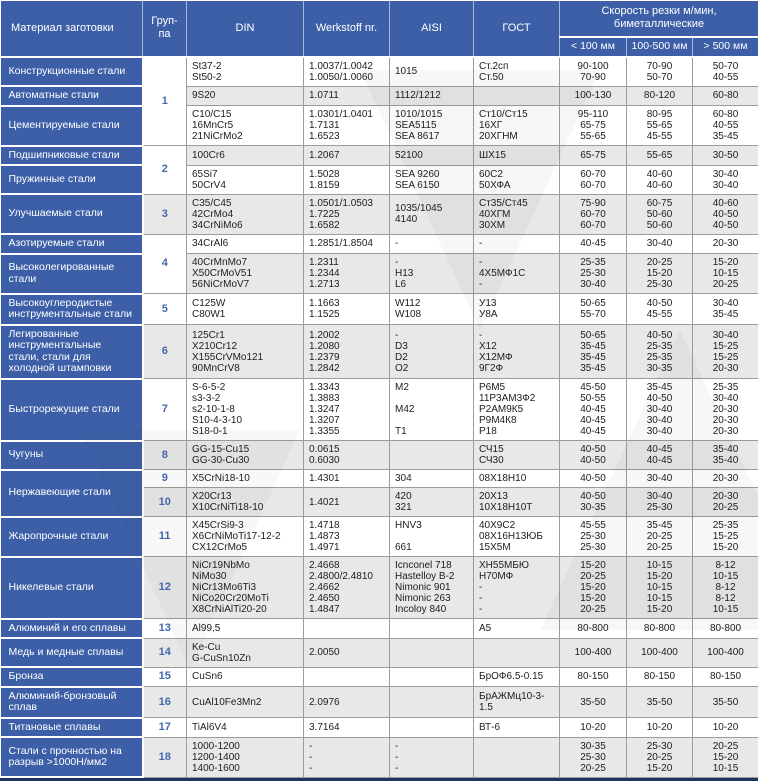 This screenshot has height=781, width=758. What do you see at coordinates (432, 72) in the screenshot?
I see `aisi-cell: 1015` at bounding box center [432, 72].